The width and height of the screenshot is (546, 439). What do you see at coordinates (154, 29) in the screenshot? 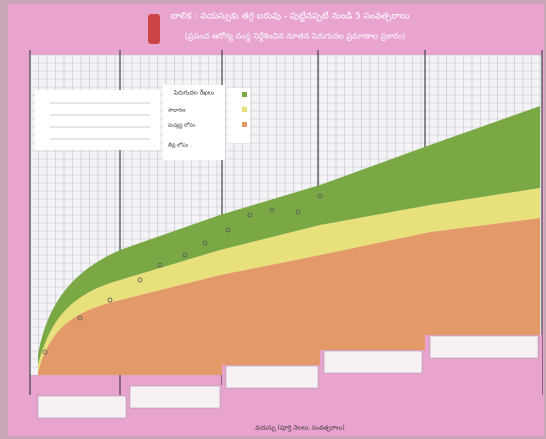
I see `girl-icon` at bounding box center [154, 29].